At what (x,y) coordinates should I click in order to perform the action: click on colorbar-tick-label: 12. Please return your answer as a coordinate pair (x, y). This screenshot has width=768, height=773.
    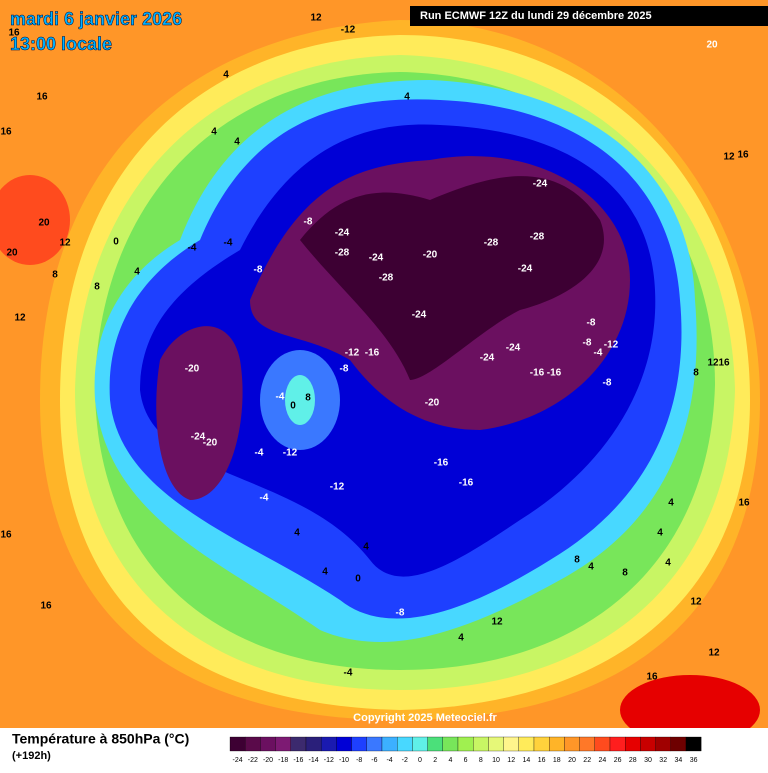
    Looking at the image, I should click on (511, 760).